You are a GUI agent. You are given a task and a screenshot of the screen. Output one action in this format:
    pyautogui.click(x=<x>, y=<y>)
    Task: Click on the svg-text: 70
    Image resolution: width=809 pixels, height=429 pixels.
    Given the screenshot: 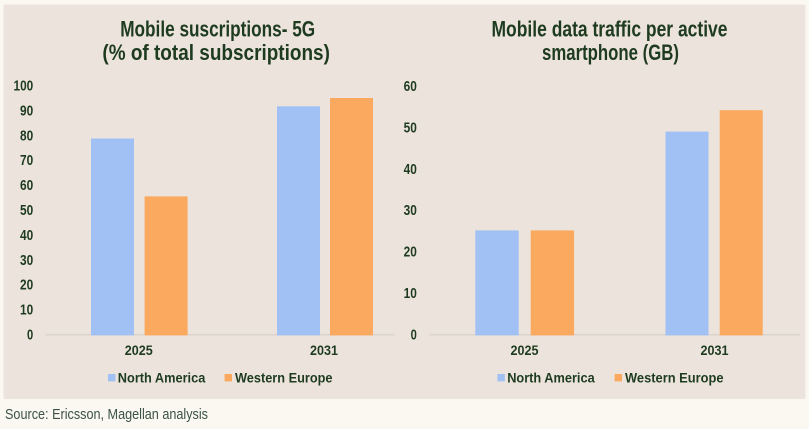 What is the action you would take?
    pyautogui.click(x=26, y=161)
    